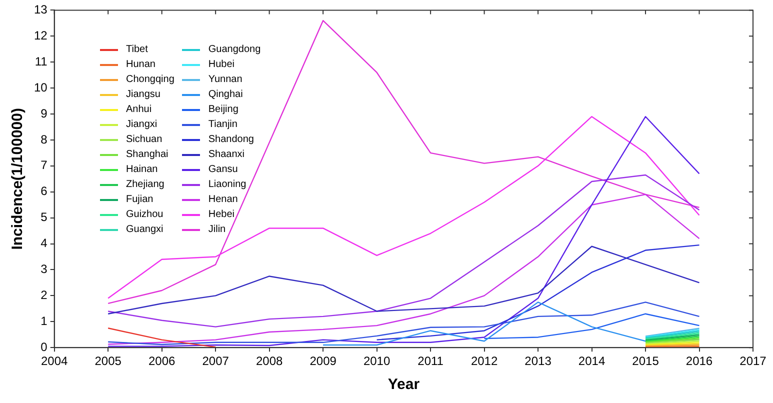  What do you see at coordinates (225, 94) in the screenshot?
I see `legend-label: Qinghai` at bounding box center [225, 94].